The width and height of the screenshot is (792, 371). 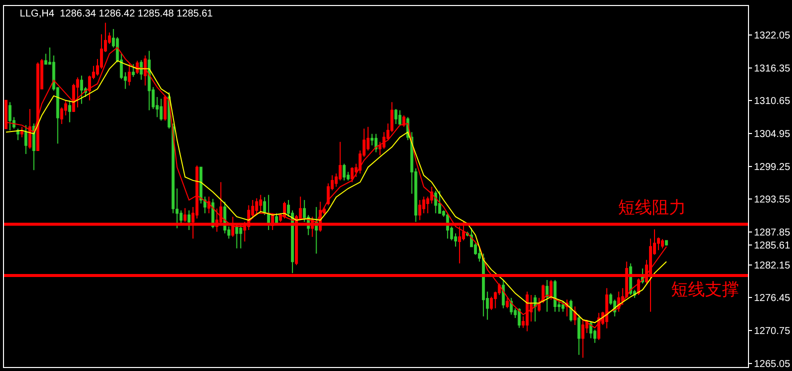 What do you see at coordinates (117, 14) in the screenshot?
I see `chart-title: LLG,H4 1286.34 1286.42 1285.48 1285.61` at bounding box center [117, 14].